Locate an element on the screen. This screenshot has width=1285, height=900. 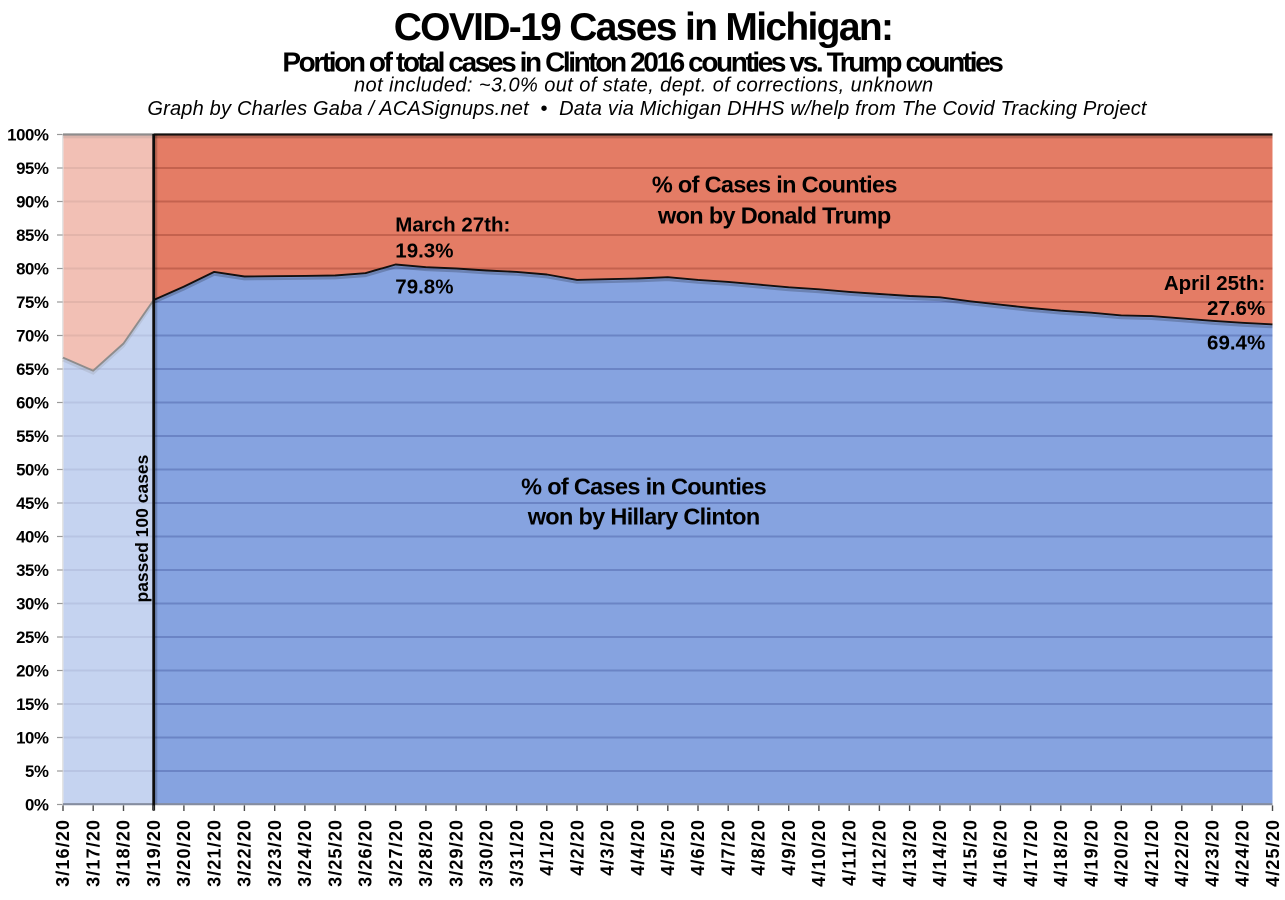
svg-text: 4/24/20 is located at coordinates (1243, 853).